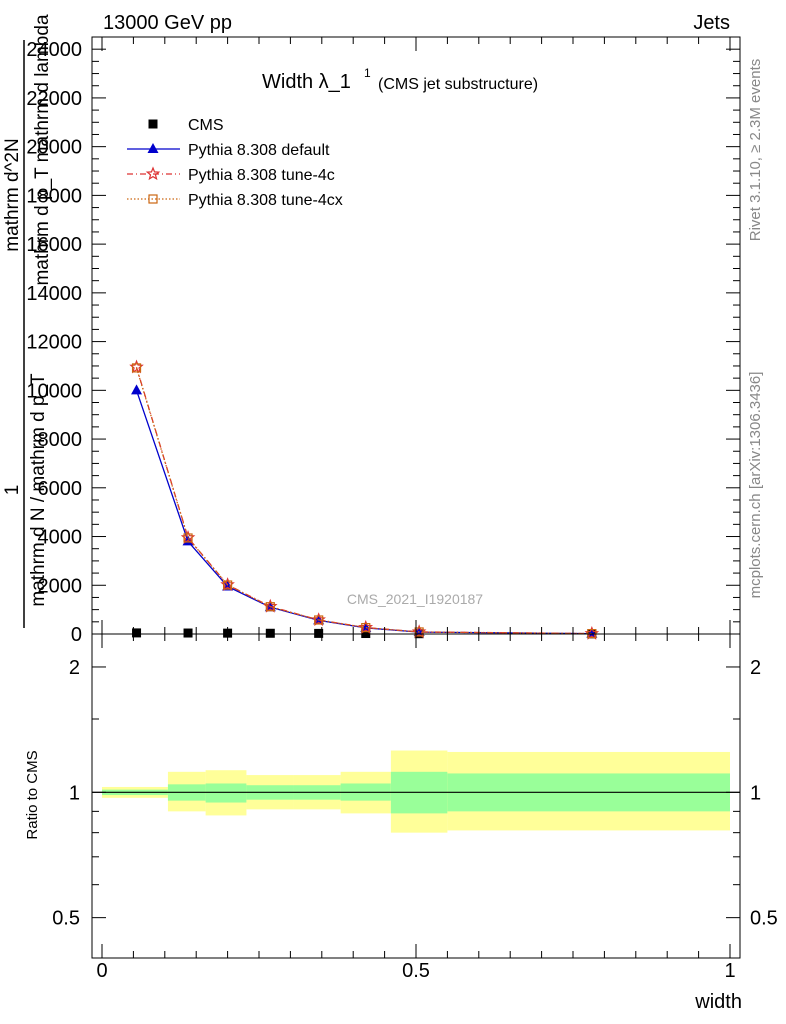  Describe the element at coordinates (54, 196) in the screenshot. I see `y-tick-label: 18000` at that location.